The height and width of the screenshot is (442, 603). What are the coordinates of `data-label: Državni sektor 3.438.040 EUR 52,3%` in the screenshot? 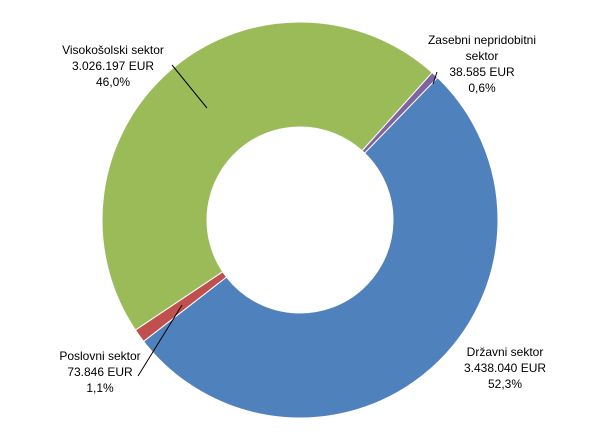 It's located at (505, 368).